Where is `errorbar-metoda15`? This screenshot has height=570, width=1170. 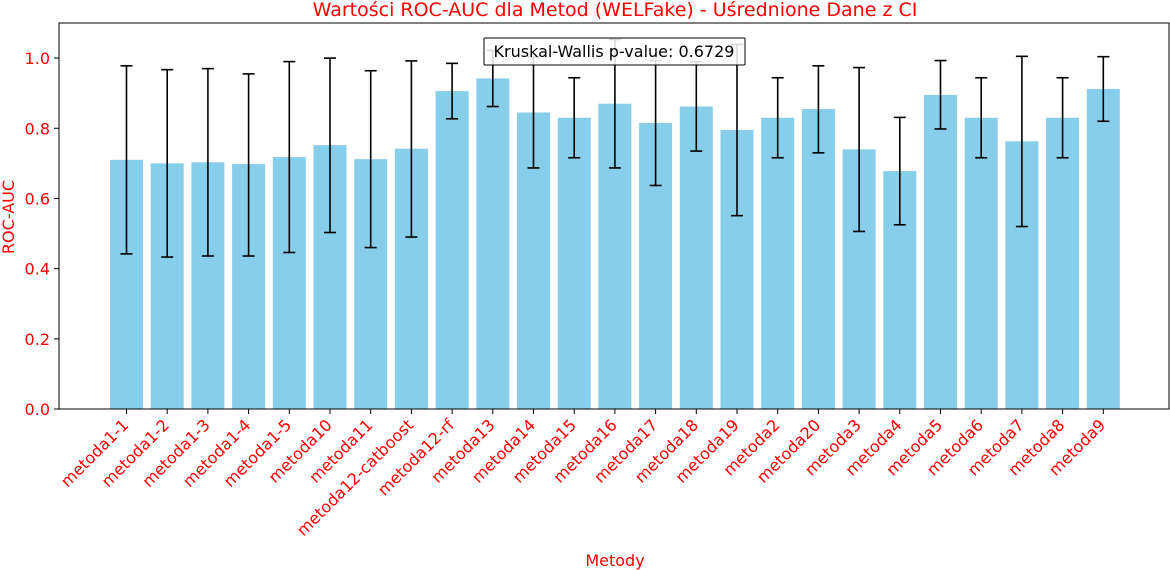
errorbar-metoda15 is located at coordinates (574, 117).